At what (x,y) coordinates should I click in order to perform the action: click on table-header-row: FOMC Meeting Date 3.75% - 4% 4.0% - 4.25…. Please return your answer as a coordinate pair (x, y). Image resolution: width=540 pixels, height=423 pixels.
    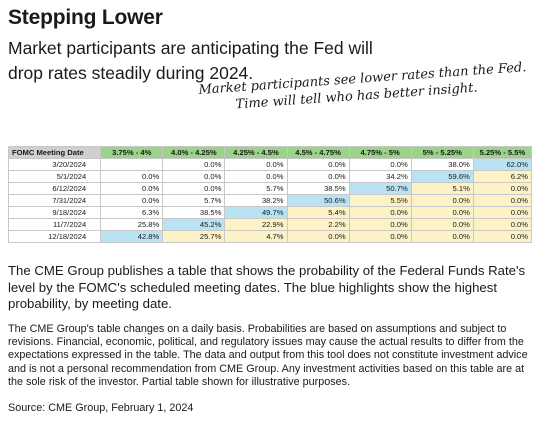
    Looking at the image, I should click on (270, 152).